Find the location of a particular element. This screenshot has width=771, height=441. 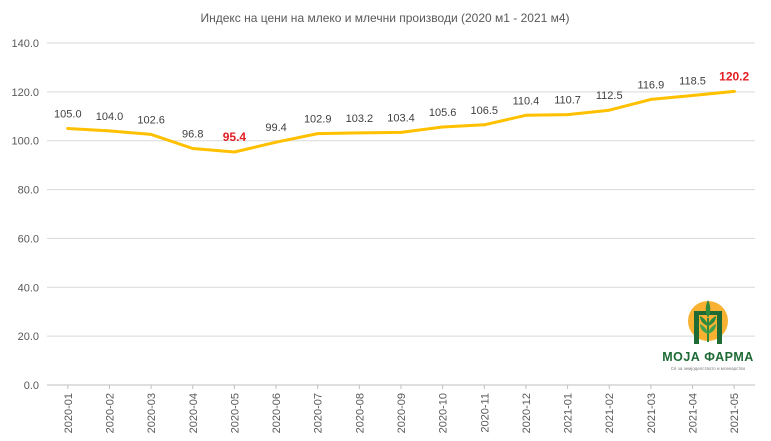

x-tick-label: 2020-02 is located at coordinates (110, 413).